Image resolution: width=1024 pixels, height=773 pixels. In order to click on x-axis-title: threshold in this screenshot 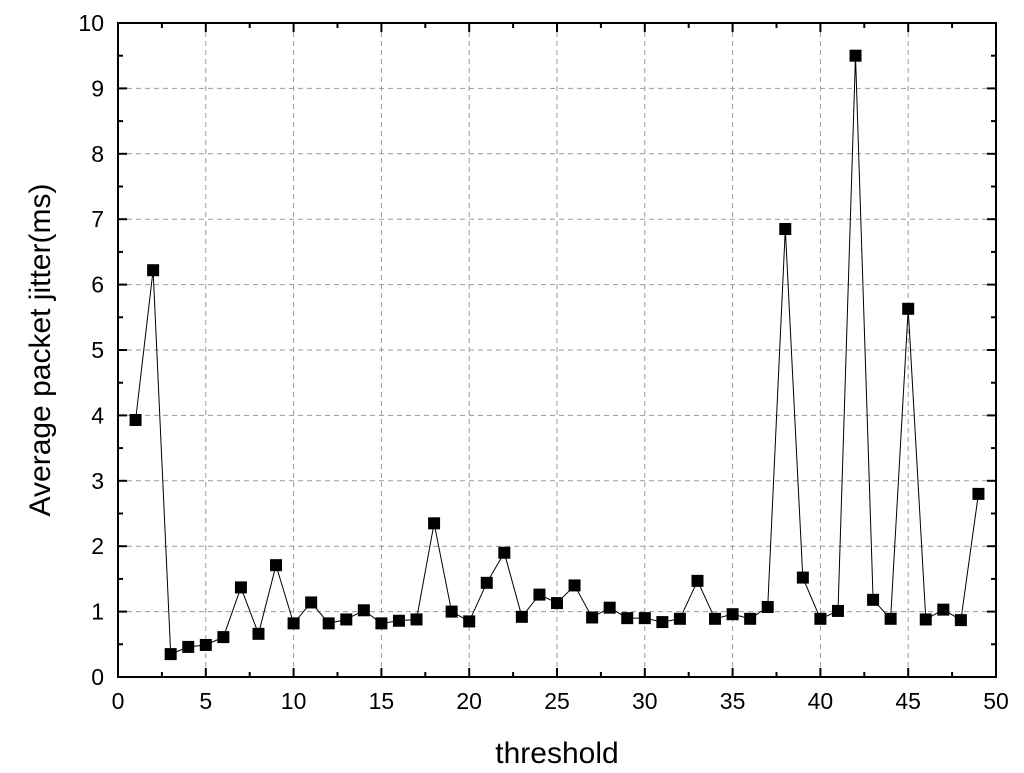, I will do `click(556, 753)`.